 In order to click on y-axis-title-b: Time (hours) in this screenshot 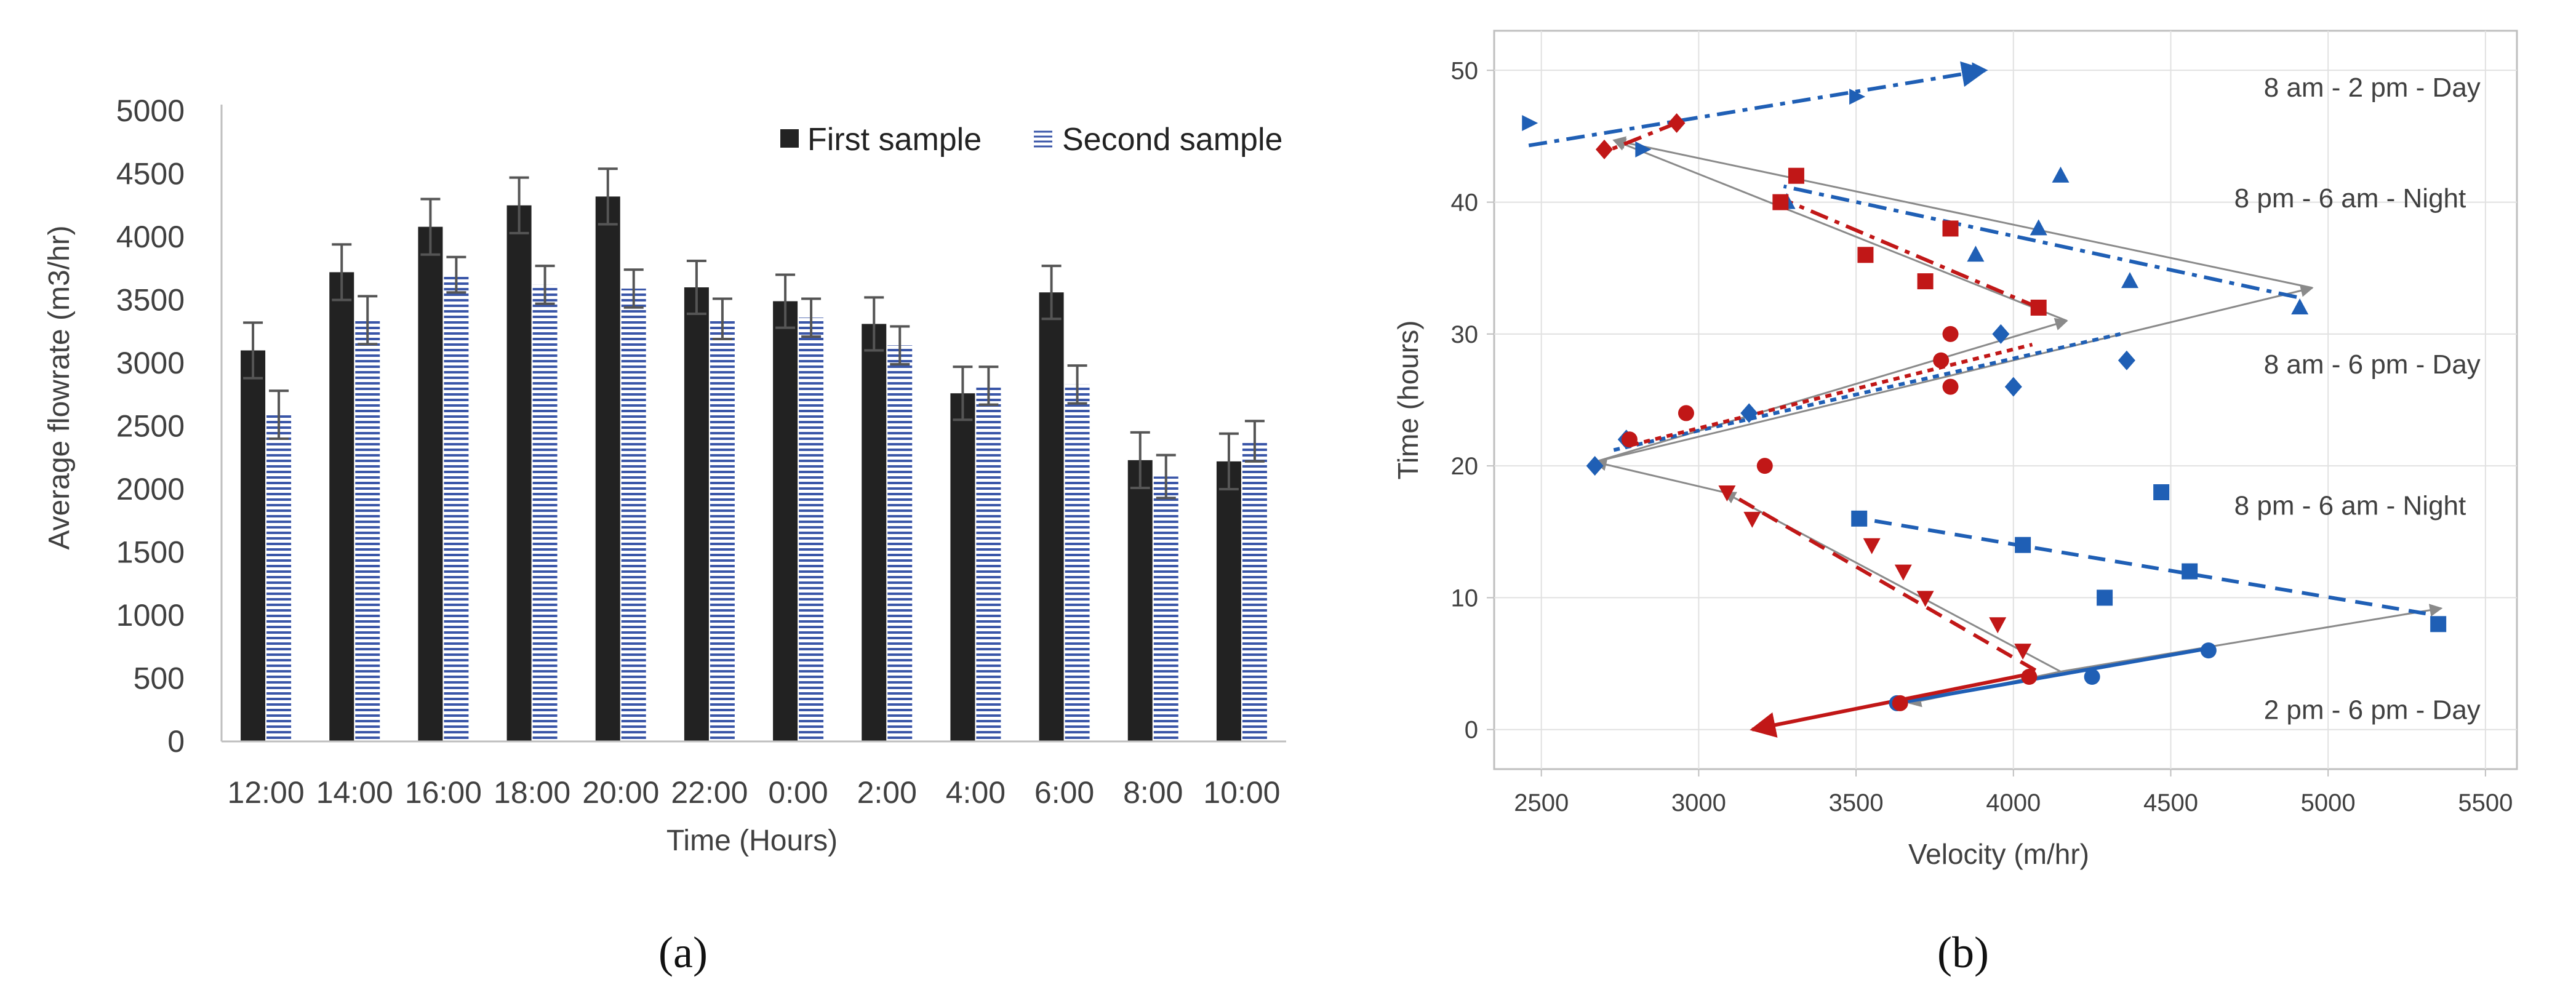, I will do `click(1408, 400)`.